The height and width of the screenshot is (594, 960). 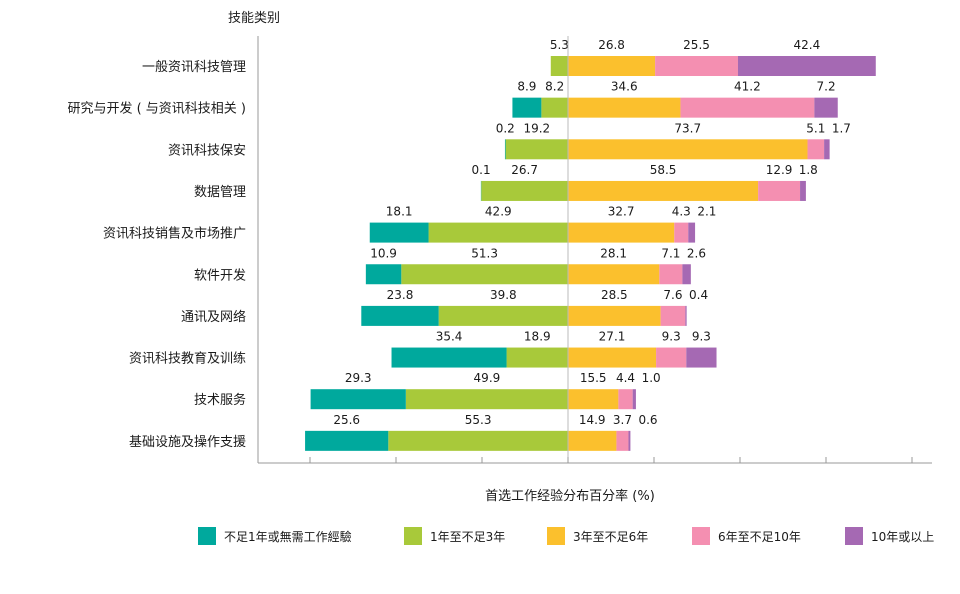 What do you see at coordinates (807, 45) in the screenshot?
I see `data-label: 42.4` at bounding box center [807, 45].